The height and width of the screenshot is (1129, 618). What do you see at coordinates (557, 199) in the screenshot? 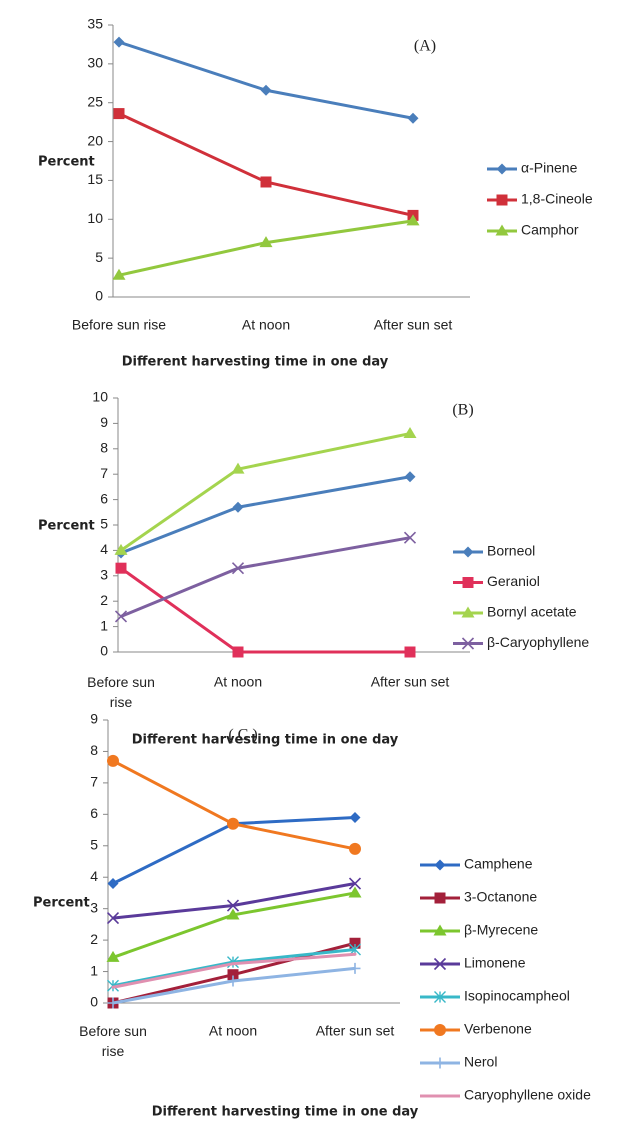
I see `legend-label: 1,8-Cineole` at bounding box center [557, 199].